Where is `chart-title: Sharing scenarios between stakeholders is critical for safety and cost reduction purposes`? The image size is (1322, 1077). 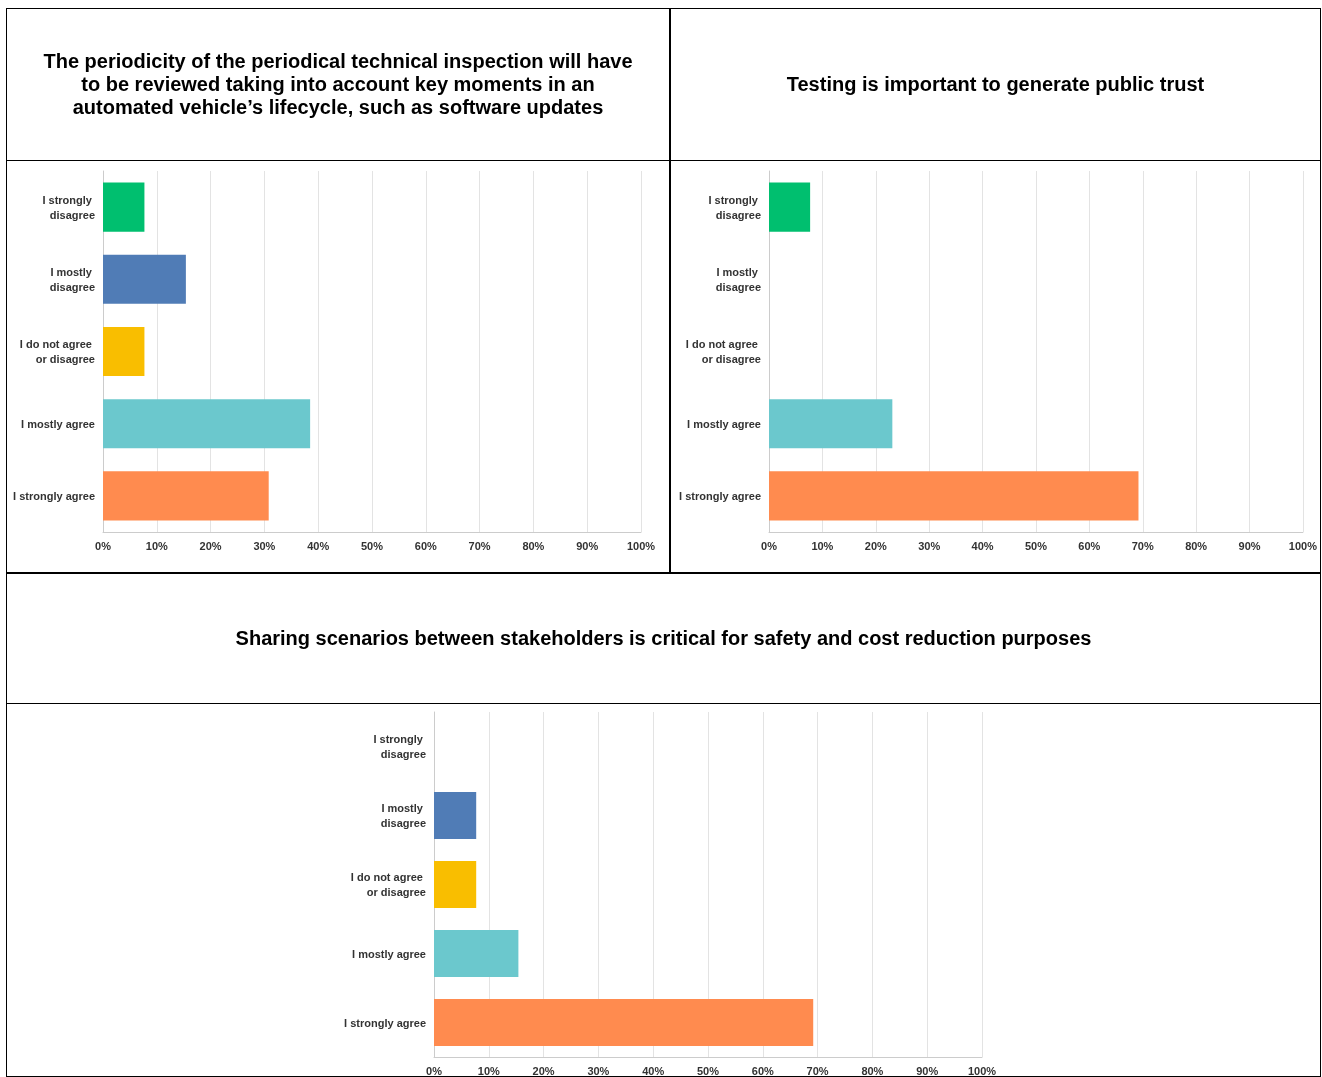
chart-title: Sharing scenarios between stakeholders is critical for safety and cost reduction purposes is located at coordinates (663, 638).